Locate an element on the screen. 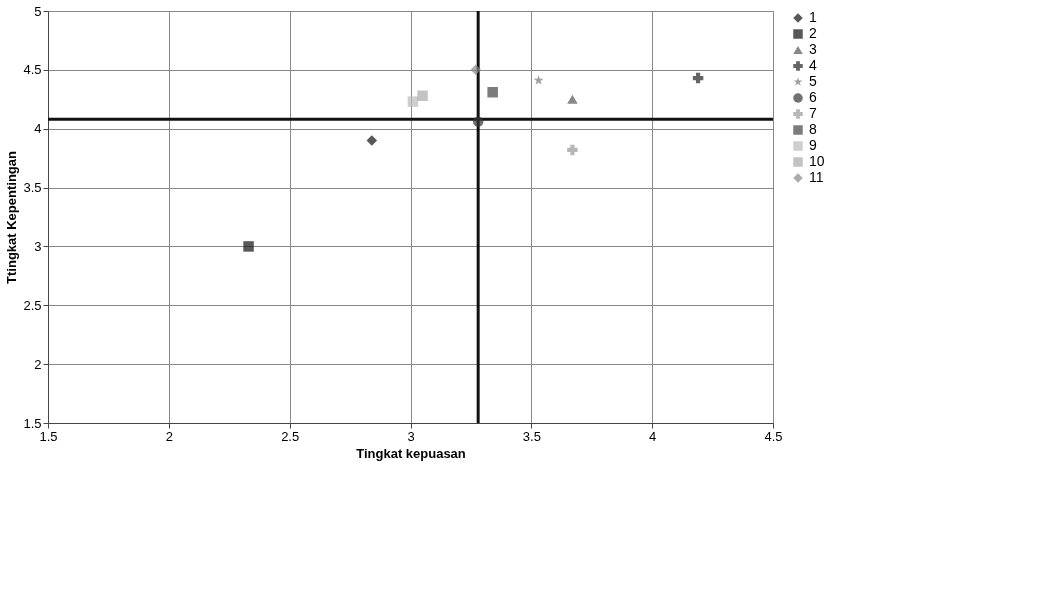  x-tick-label: 4.5 is located at coordinates (773, 436).